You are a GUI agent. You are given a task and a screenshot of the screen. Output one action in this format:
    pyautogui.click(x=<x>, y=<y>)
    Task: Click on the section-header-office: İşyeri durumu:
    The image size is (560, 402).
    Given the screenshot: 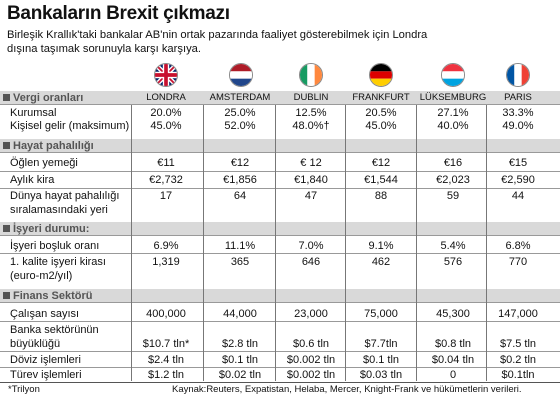 What is the action you would take?
    pyautogui.click(x=280, y=229)
    